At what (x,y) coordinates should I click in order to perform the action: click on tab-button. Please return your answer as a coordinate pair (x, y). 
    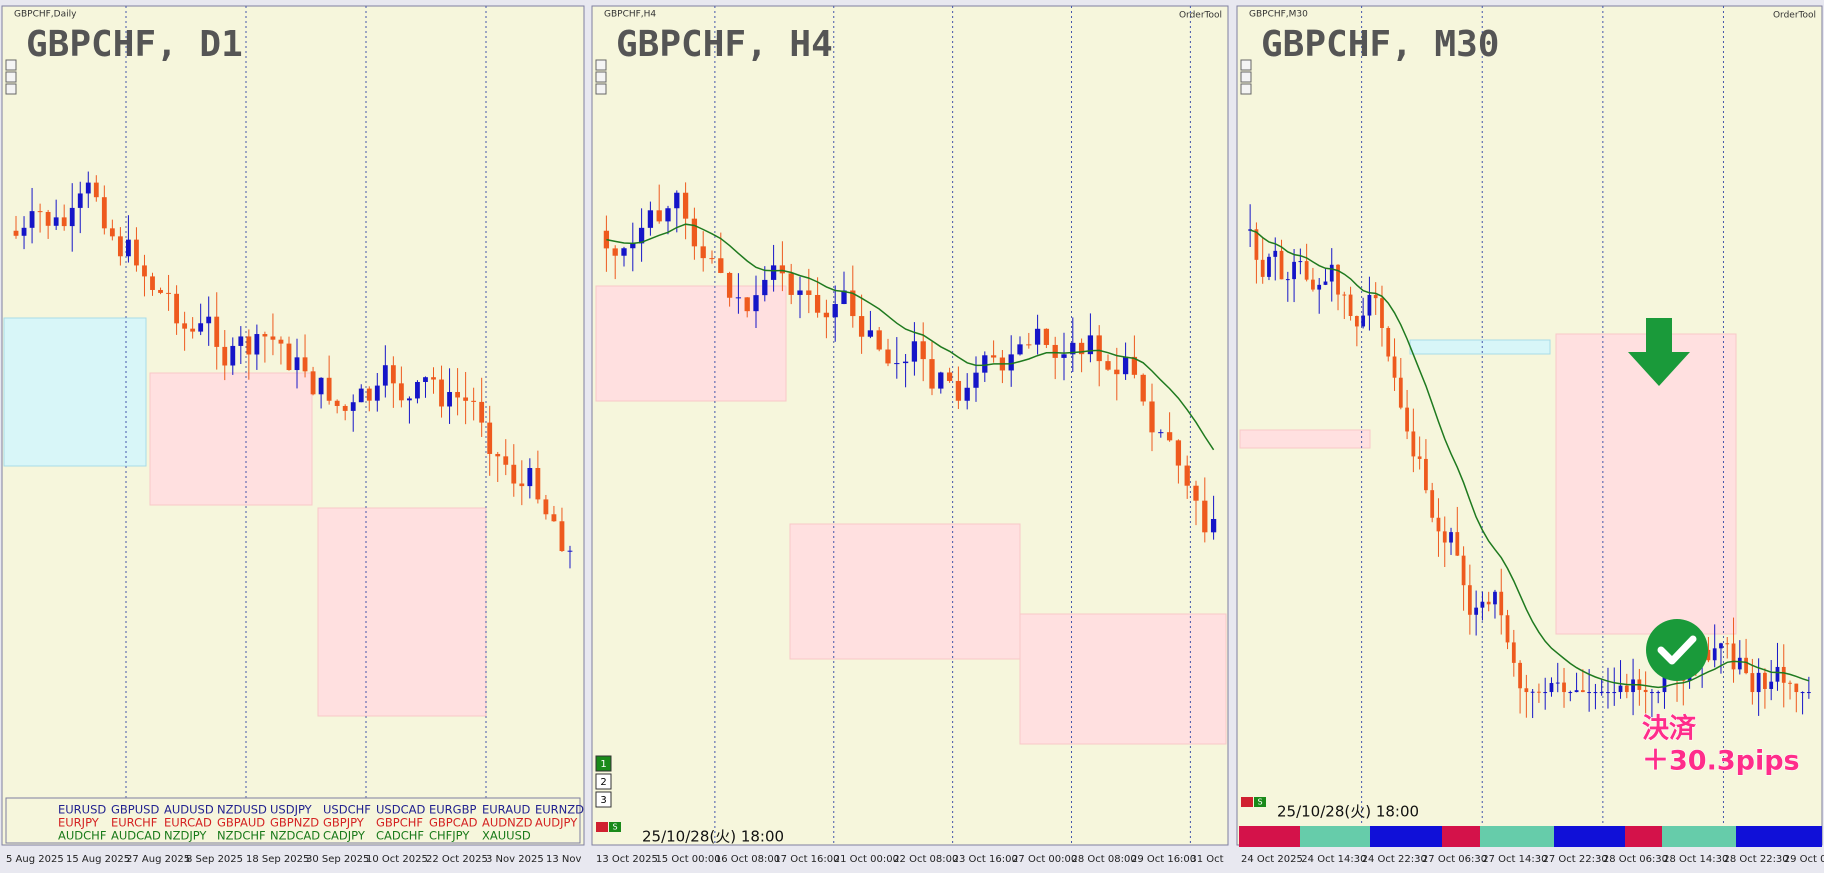
    Looking at the image, I should click on (603, 763).